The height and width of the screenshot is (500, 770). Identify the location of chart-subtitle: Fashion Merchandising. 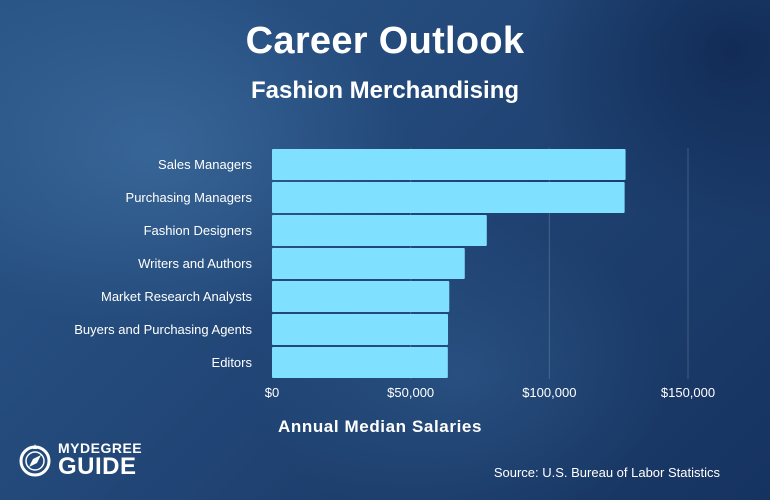
(385, 90).